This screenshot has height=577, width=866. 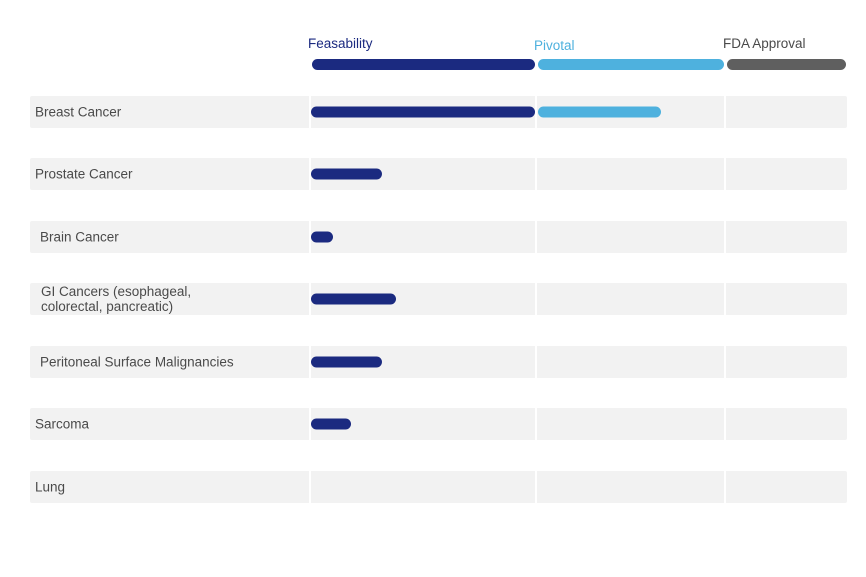 What do you see at coordinates (137, 362) in the screenshot?
I see `row-label: Peritoneal Surface Malignancies` at bounding box center [137, 362].